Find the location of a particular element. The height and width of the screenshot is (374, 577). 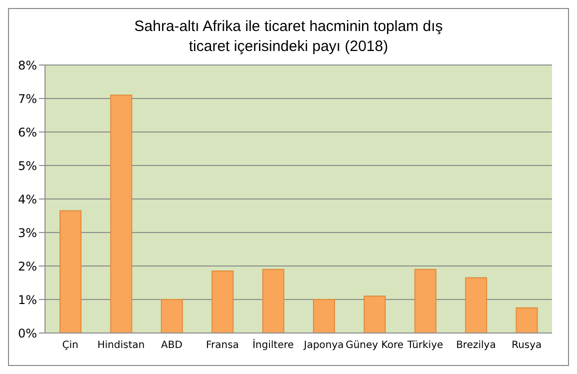

x-tick-label: Brezilya is located at coordinates (476, 346).